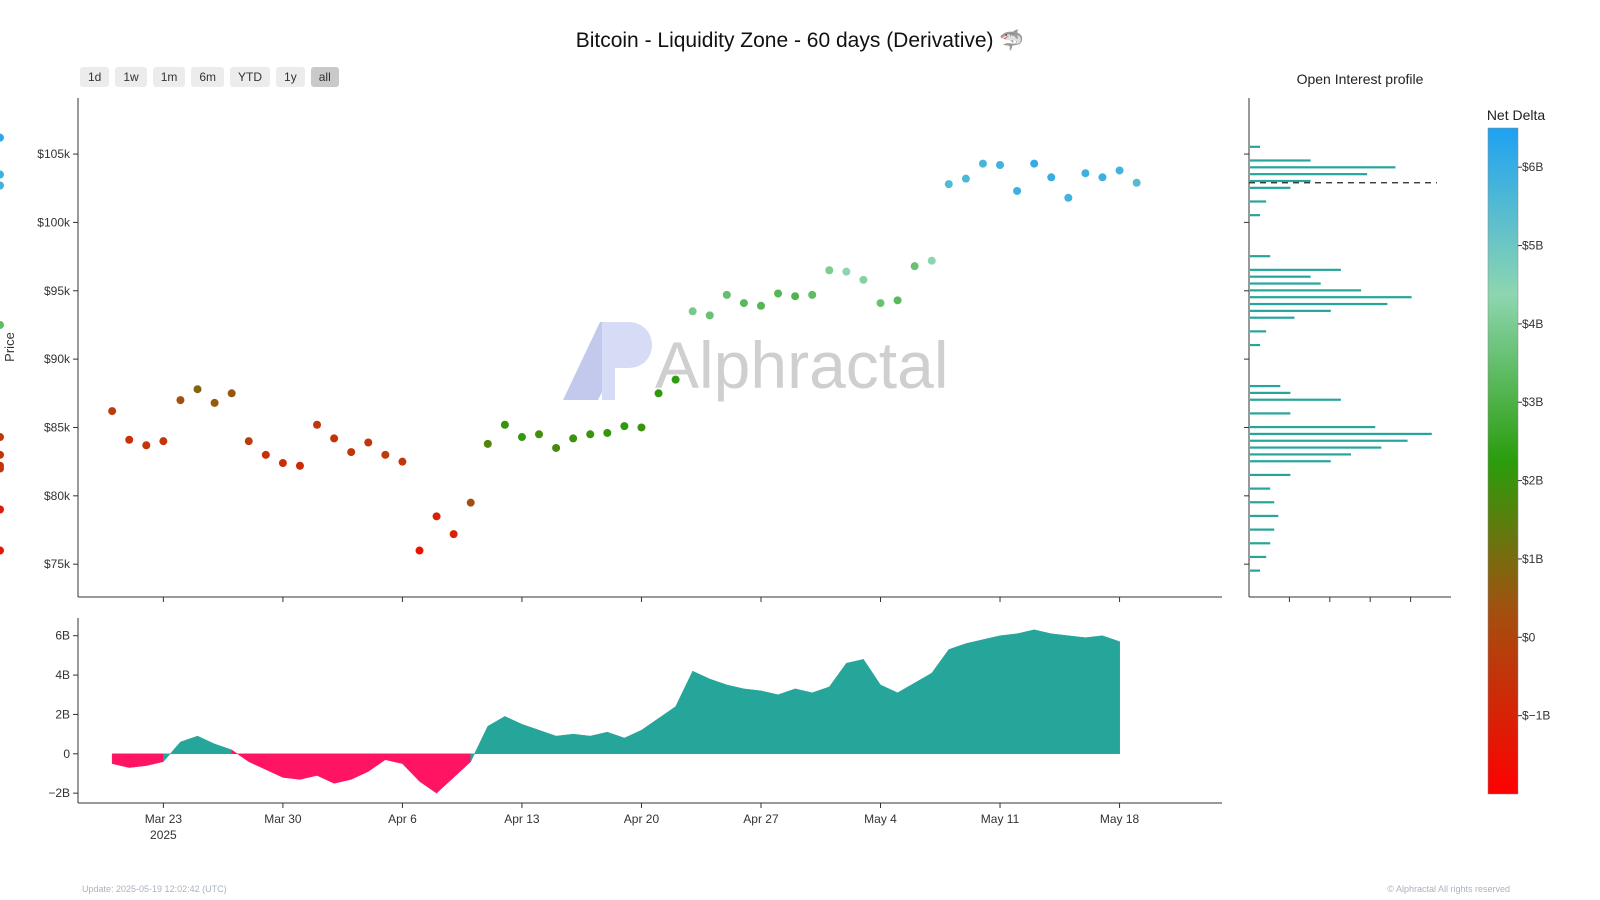 The height and width of the screenshot is (900, 1600). Describe the element at coordinates (57, 359) in the screenshot. I see `price-y-ticks: $75k $80k $85k $90k $95k $100k $105k` at that location.